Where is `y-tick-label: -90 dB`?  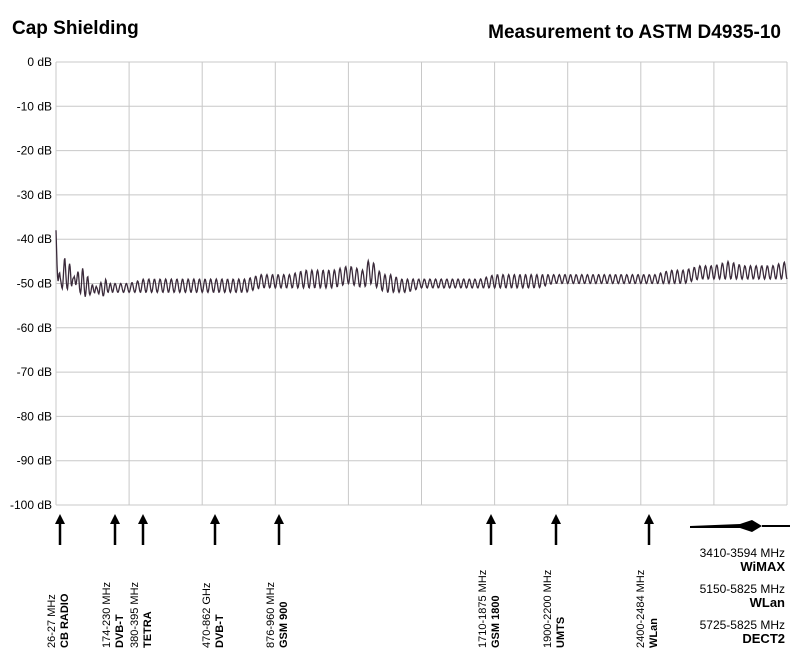 y-tick-label: -90 dB is located at coordinates (34, 461).